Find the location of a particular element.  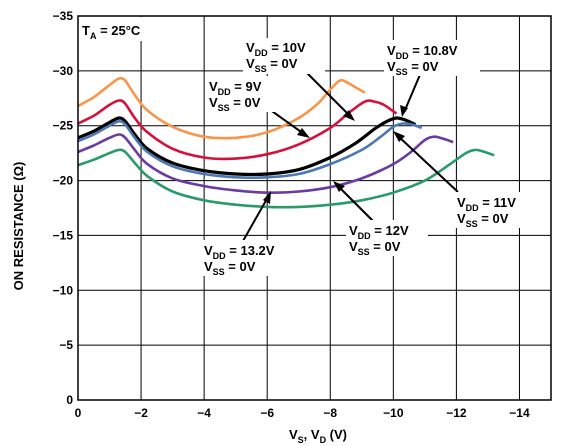

y-tick-label: −10 is located at coordinates (63, 290).